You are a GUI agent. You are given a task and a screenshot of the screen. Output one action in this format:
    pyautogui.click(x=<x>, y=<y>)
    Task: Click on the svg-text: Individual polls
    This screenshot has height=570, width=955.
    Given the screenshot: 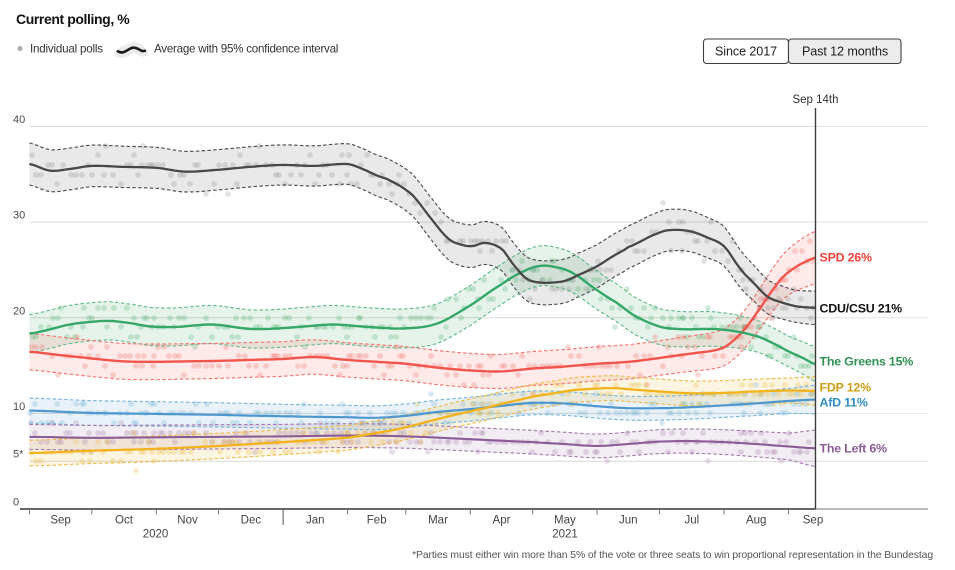 What is the action you would take?
    pyautogui.click(x=66, y=49)
    